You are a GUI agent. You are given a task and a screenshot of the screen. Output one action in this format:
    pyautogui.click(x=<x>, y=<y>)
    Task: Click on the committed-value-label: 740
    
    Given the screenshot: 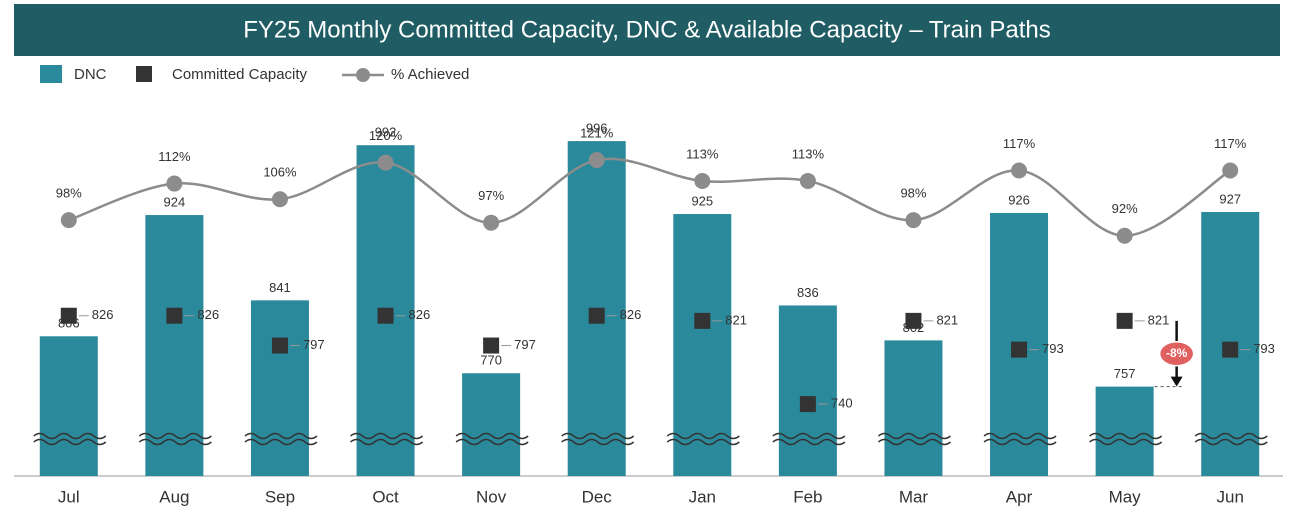 What is the action you would take?
    pyautogui.click(x=842, y=403)
    